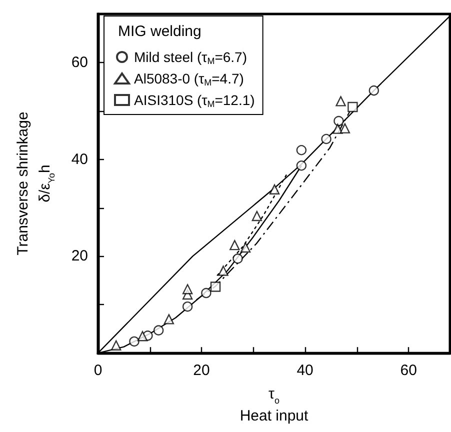 The height and width of the screenshot is (432, 451). What do you see at coordinates (160, 31) in the screenshot?
I see `legend-title: MIG welding` at bounding box center [160, 31].